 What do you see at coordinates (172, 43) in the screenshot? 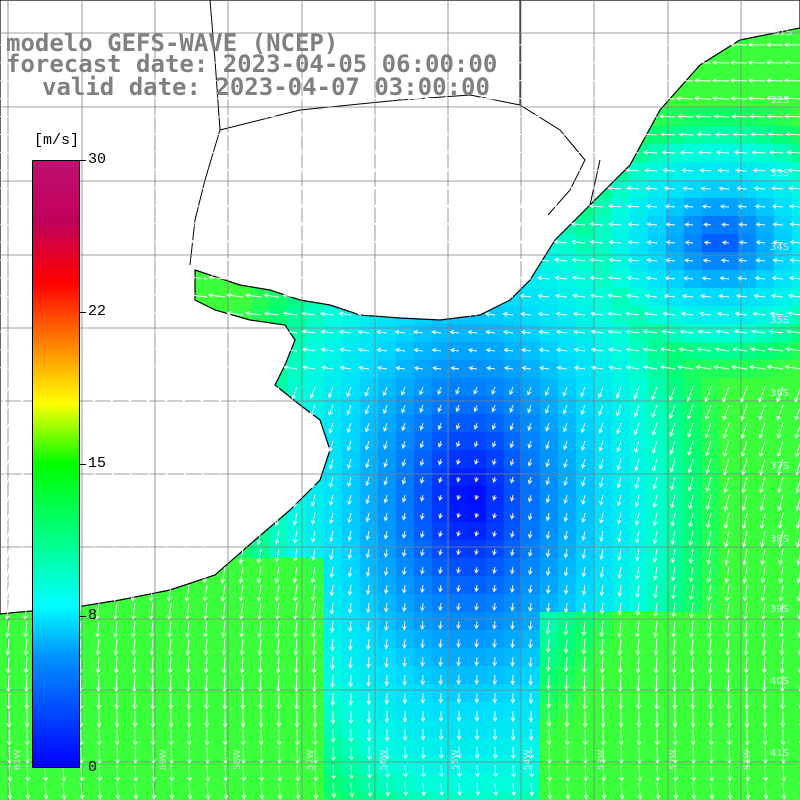
I see `model-title: modelo GEFS-WAVE (NCEP)` at bounding box center [172, 43].